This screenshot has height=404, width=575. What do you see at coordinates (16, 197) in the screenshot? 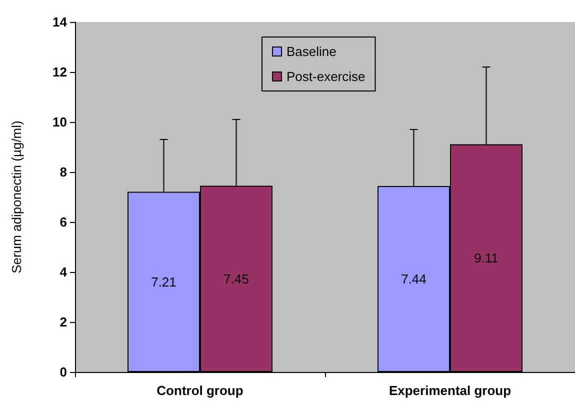
I see `y-axis-title: Serum adiponectin (µg/ml)` at bounding box center [16, 197].